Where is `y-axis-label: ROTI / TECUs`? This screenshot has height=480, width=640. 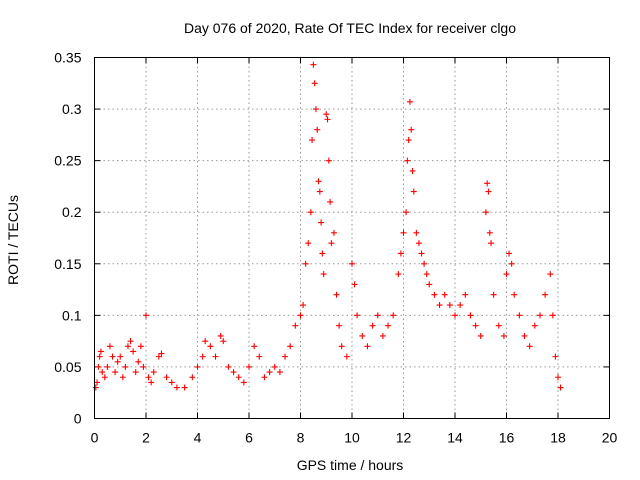 y-axis-label: ROTI / TECUs is located at coordinates (13, 240).